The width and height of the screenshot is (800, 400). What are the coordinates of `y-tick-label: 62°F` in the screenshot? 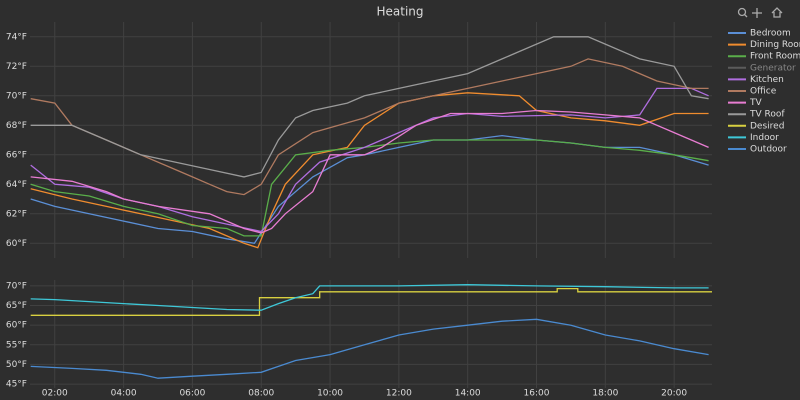 It's located at (16, 214).